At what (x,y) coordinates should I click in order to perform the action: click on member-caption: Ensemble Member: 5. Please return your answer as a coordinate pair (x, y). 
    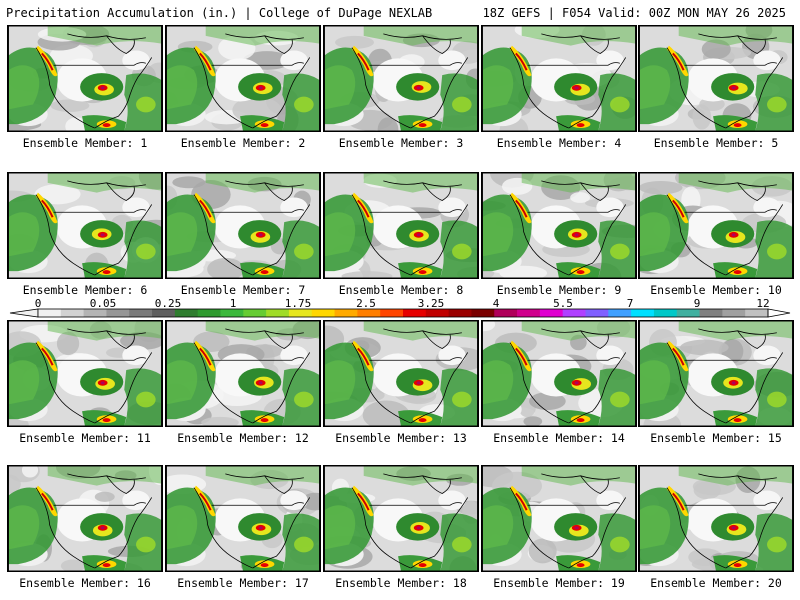
    Looking at the image, I should click on (716, 143).